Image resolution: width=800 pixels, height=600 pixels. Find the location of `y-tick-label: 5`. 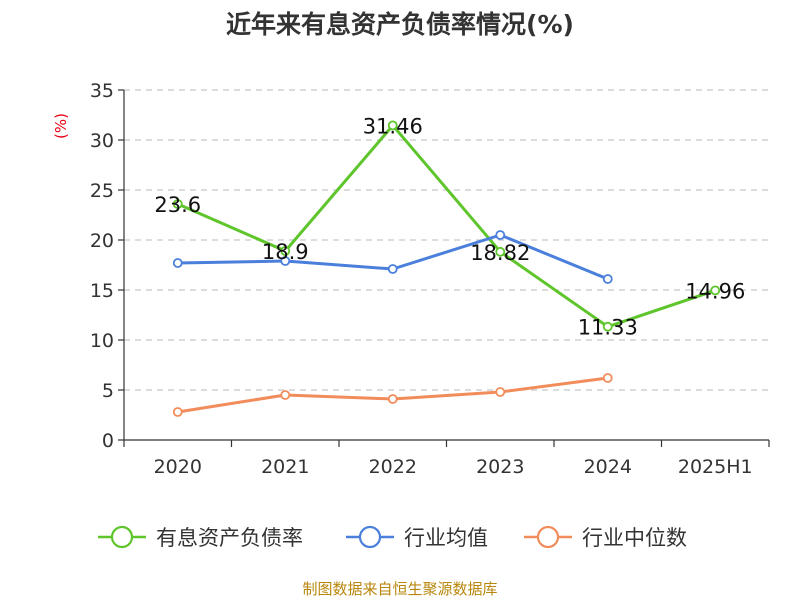

y-tick-label: 5 is located at coordinates (108, 391).